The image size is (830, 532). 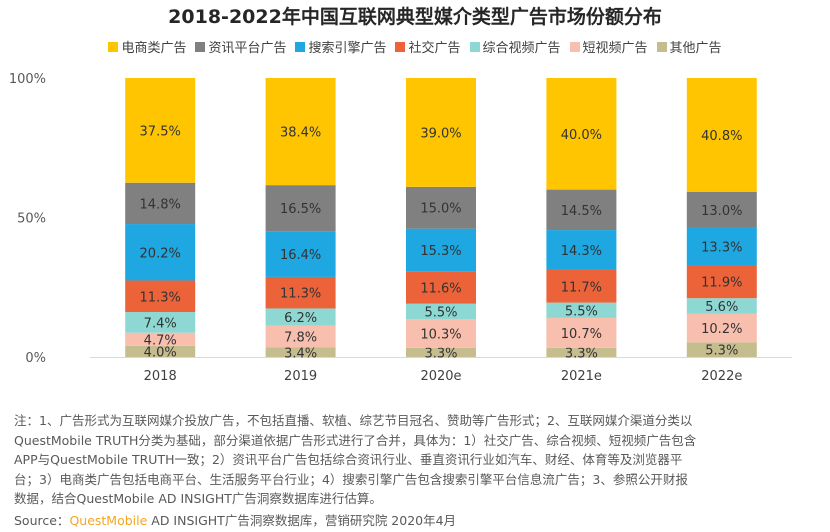 I want to click on y-tick-label: 0%, so click(x=35, y=358).